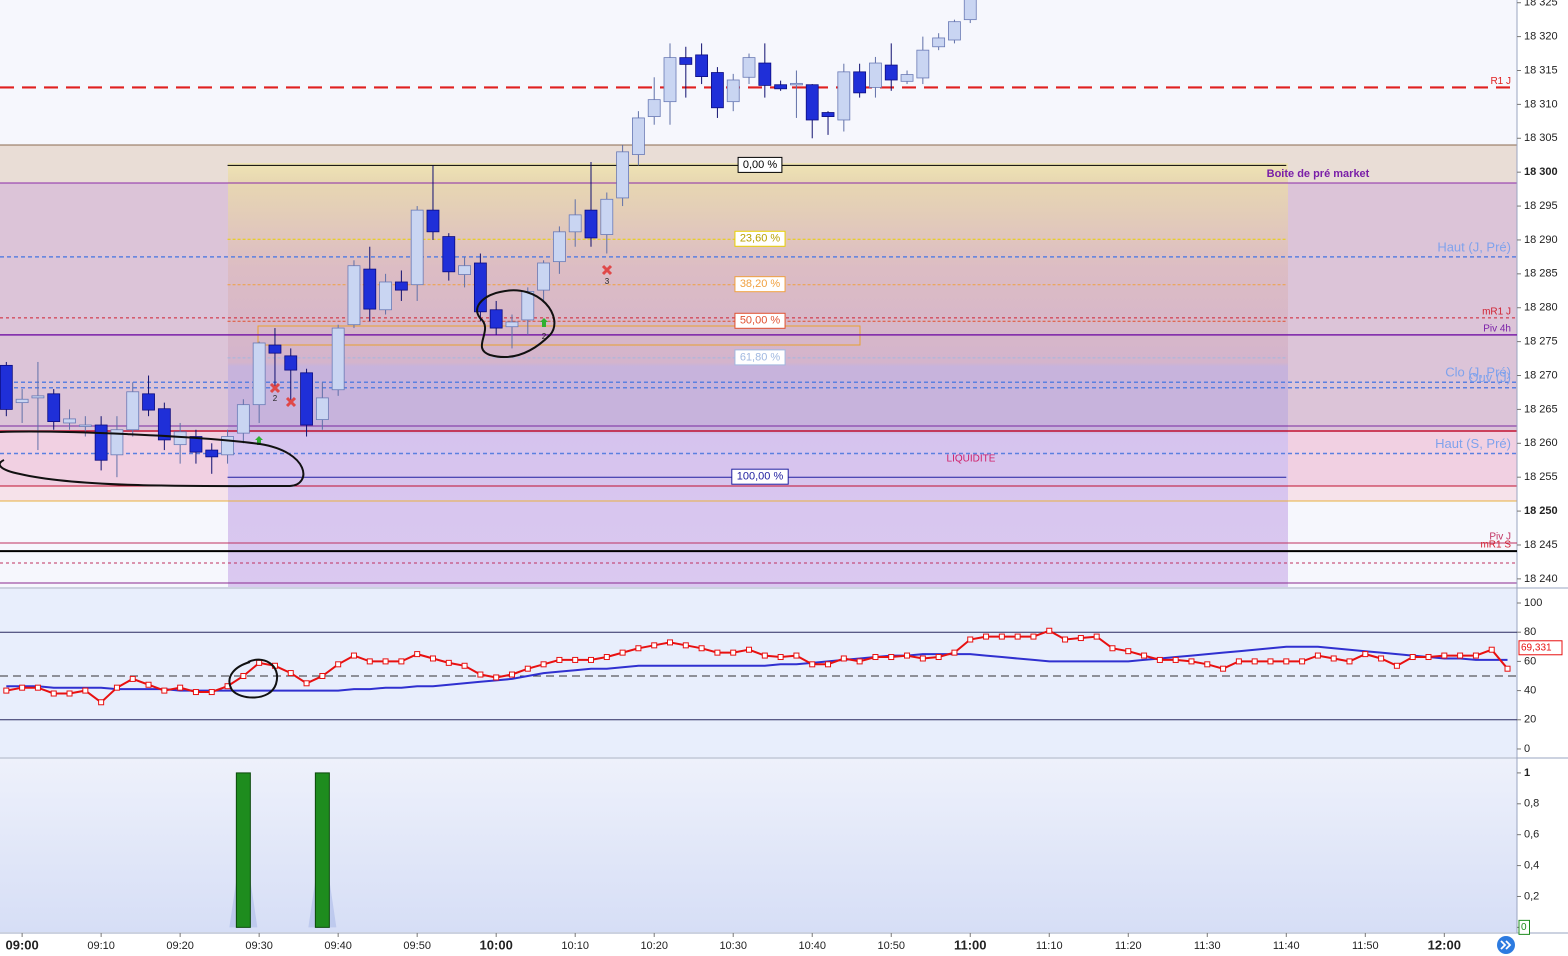  What do you see at coordinates (760, 239) in the screenshot?
I see `fib-label: 23,60 %` at bounding box center [760, 239].